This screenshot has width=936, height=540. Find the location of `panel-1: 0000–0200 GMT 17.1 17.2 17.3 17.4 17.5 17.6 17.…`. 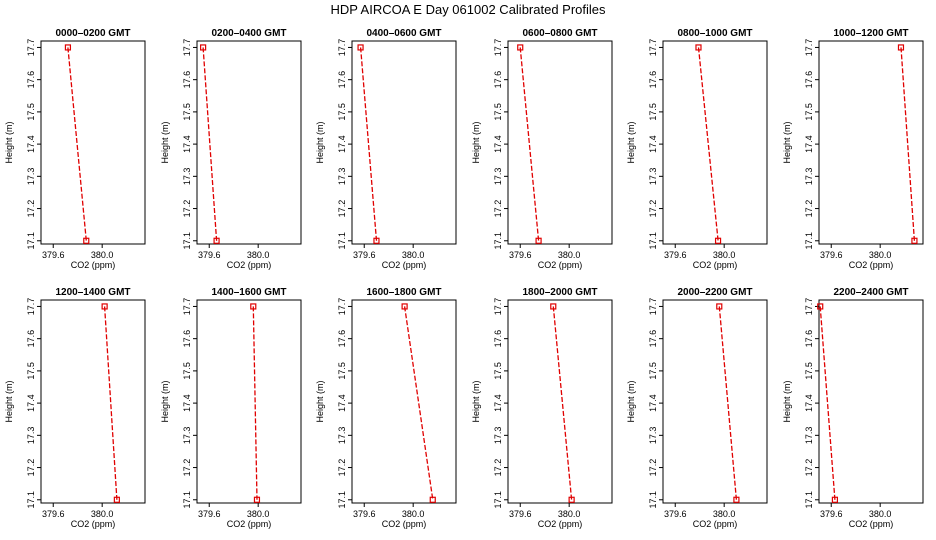

panel-1: 0000–0200 GMT 17.1 17.2 17.3 17.4 17.5 17.6 17.… is located at coordinates (75, 149).